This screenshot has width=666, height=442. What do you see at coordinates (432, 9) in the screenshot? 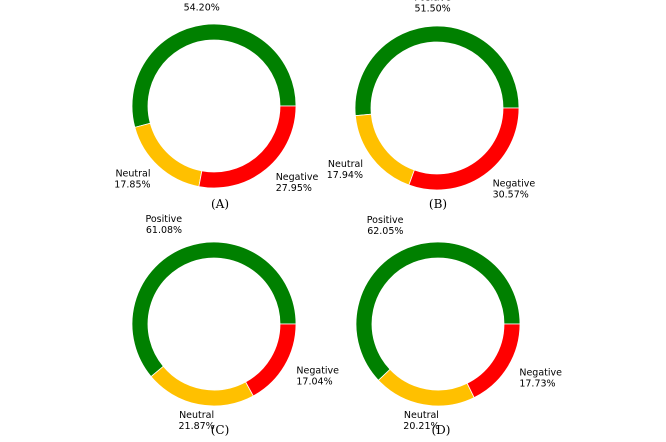
I see `slice-percent-positive: 51.50%` at bounding box center [432, 9].